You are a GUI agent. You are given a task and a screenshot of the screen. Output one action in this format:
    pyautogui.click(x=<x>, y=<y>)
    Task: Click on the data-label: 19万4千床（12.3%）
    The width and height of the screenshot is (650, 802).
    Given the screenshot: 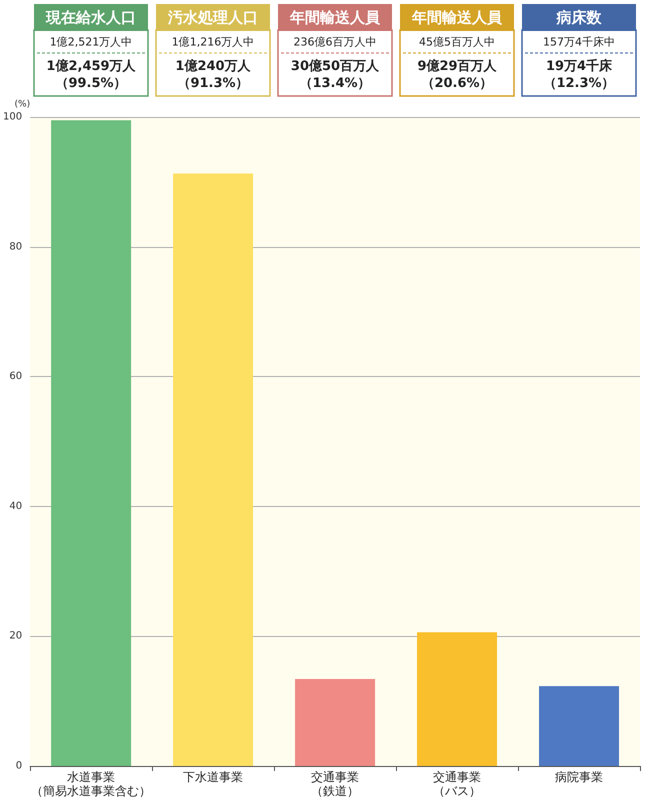 What is the action you would take?
    pyautogui.click(x=579, y=74)
    